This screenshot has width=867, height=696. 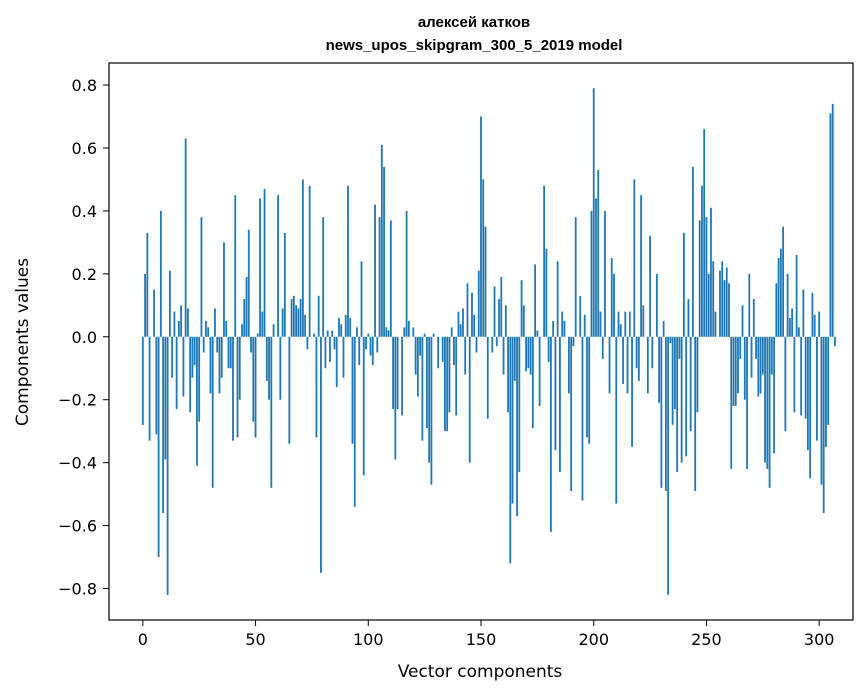 What do you see at coordinates (474, 45) in the screenshot?
I see `chart-title-line-2: news_upos_skipgram_300_5_2019 model` at bounding box center [474, 45].